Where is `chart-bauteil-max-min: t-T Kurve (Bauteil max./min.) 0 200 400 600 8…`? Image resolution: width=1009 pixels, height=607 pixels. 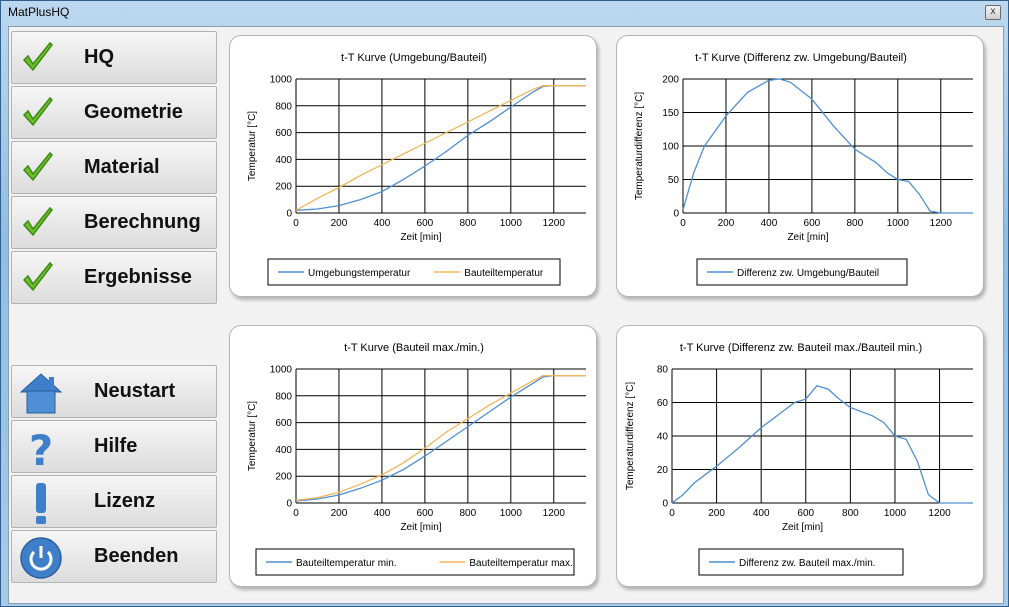
chart-bauteil-max-min: t-T Kurve (Bauteil max./min.) 0 200 400 600 8… is located at coordinates (416, 459).